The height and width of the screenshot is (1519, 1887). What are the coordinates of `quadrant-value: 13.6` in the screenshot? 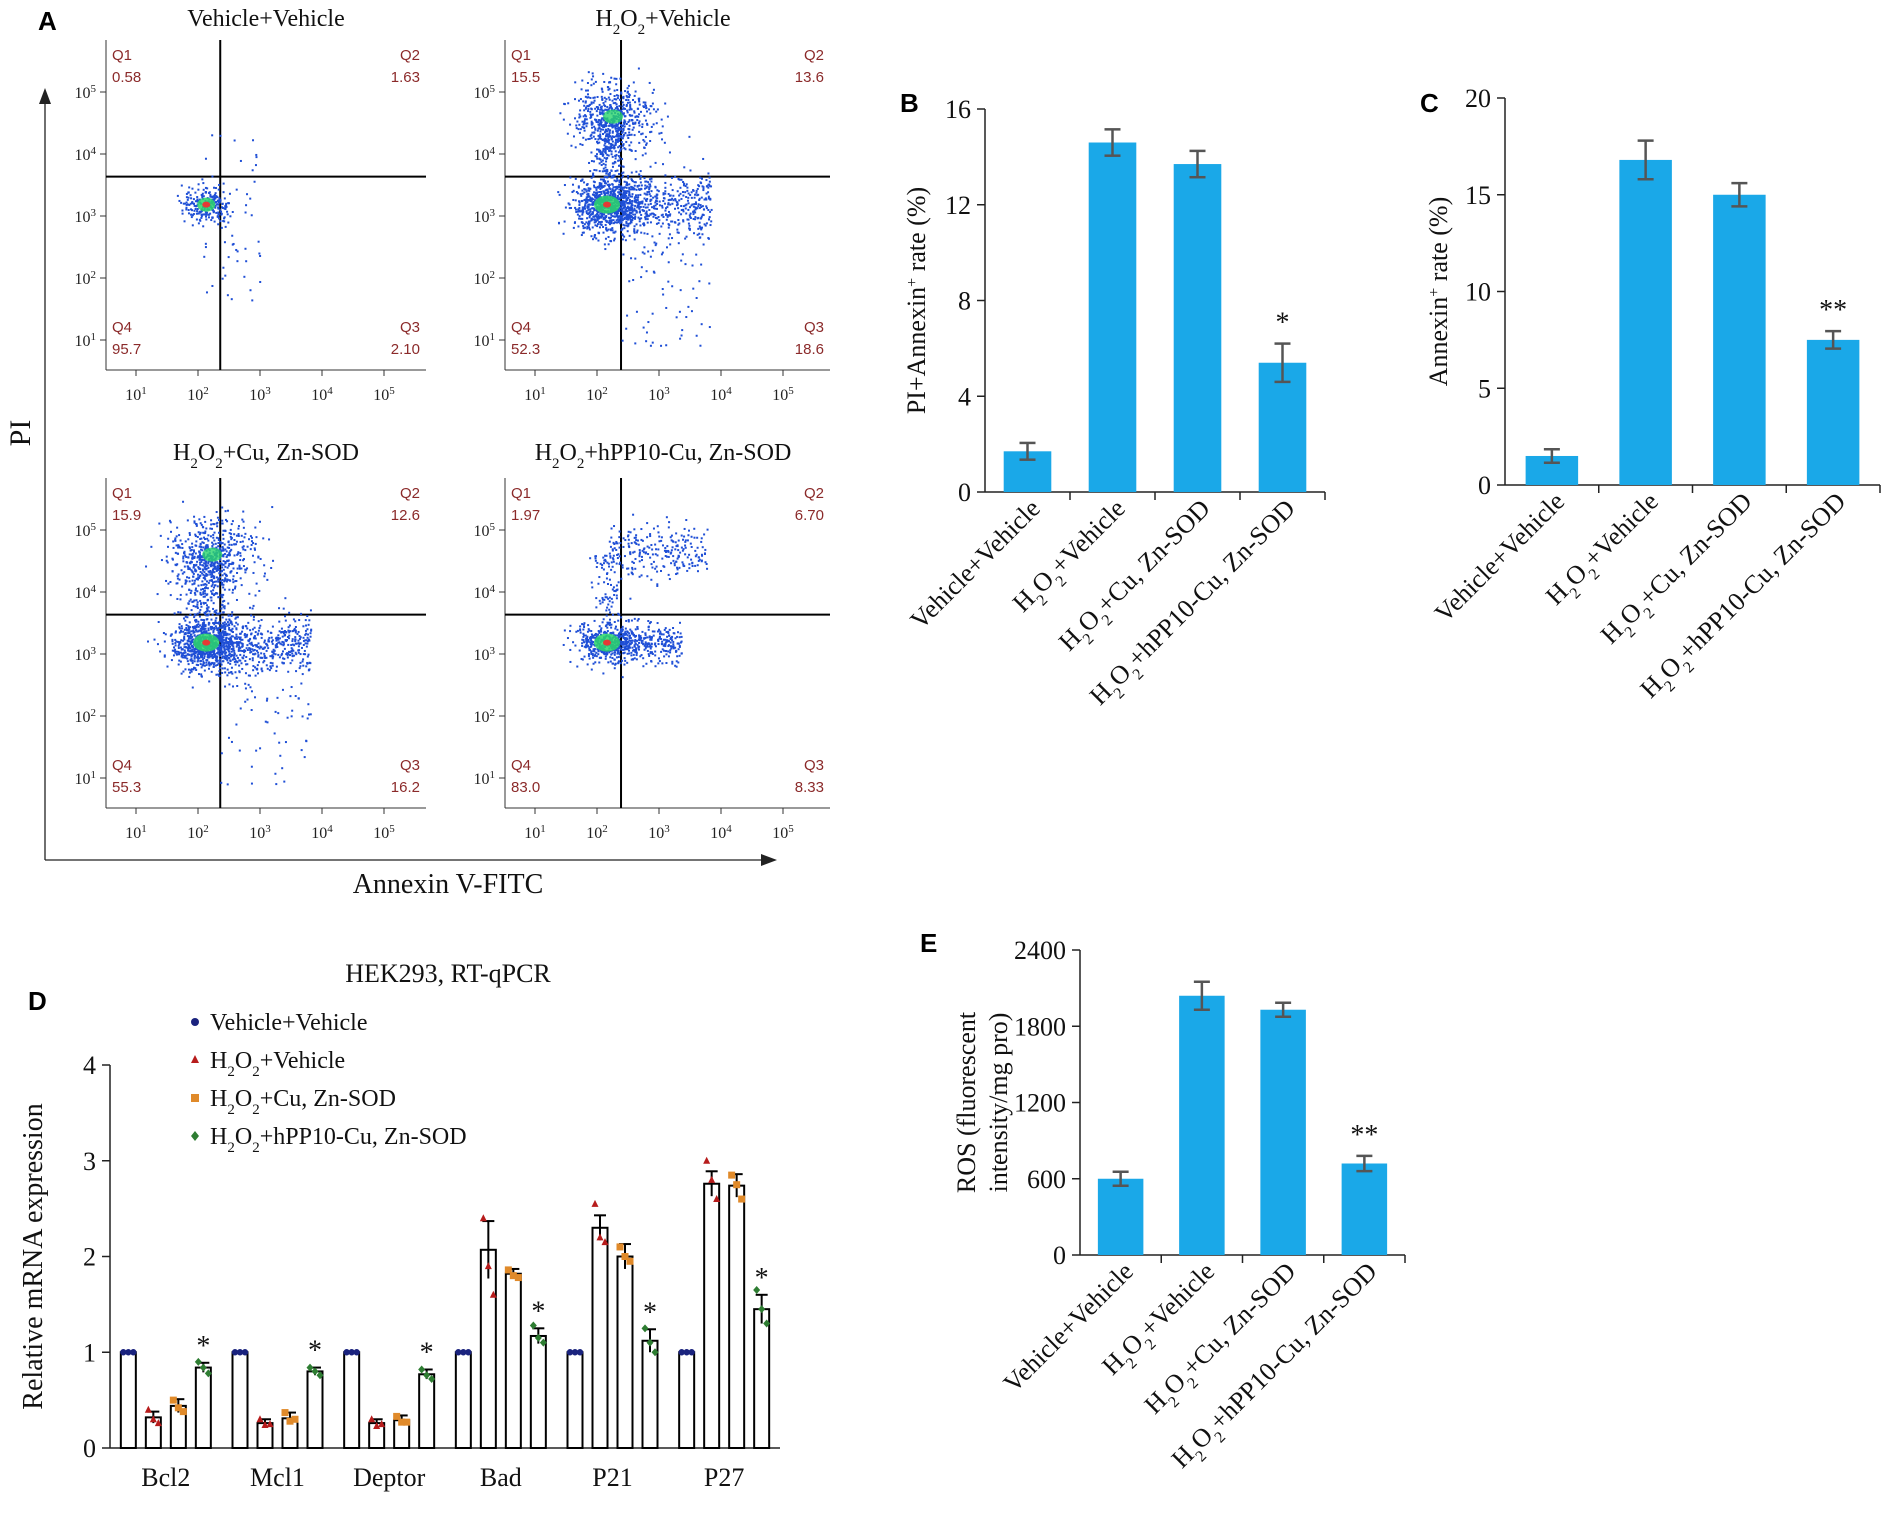 It's located at (809, 77).